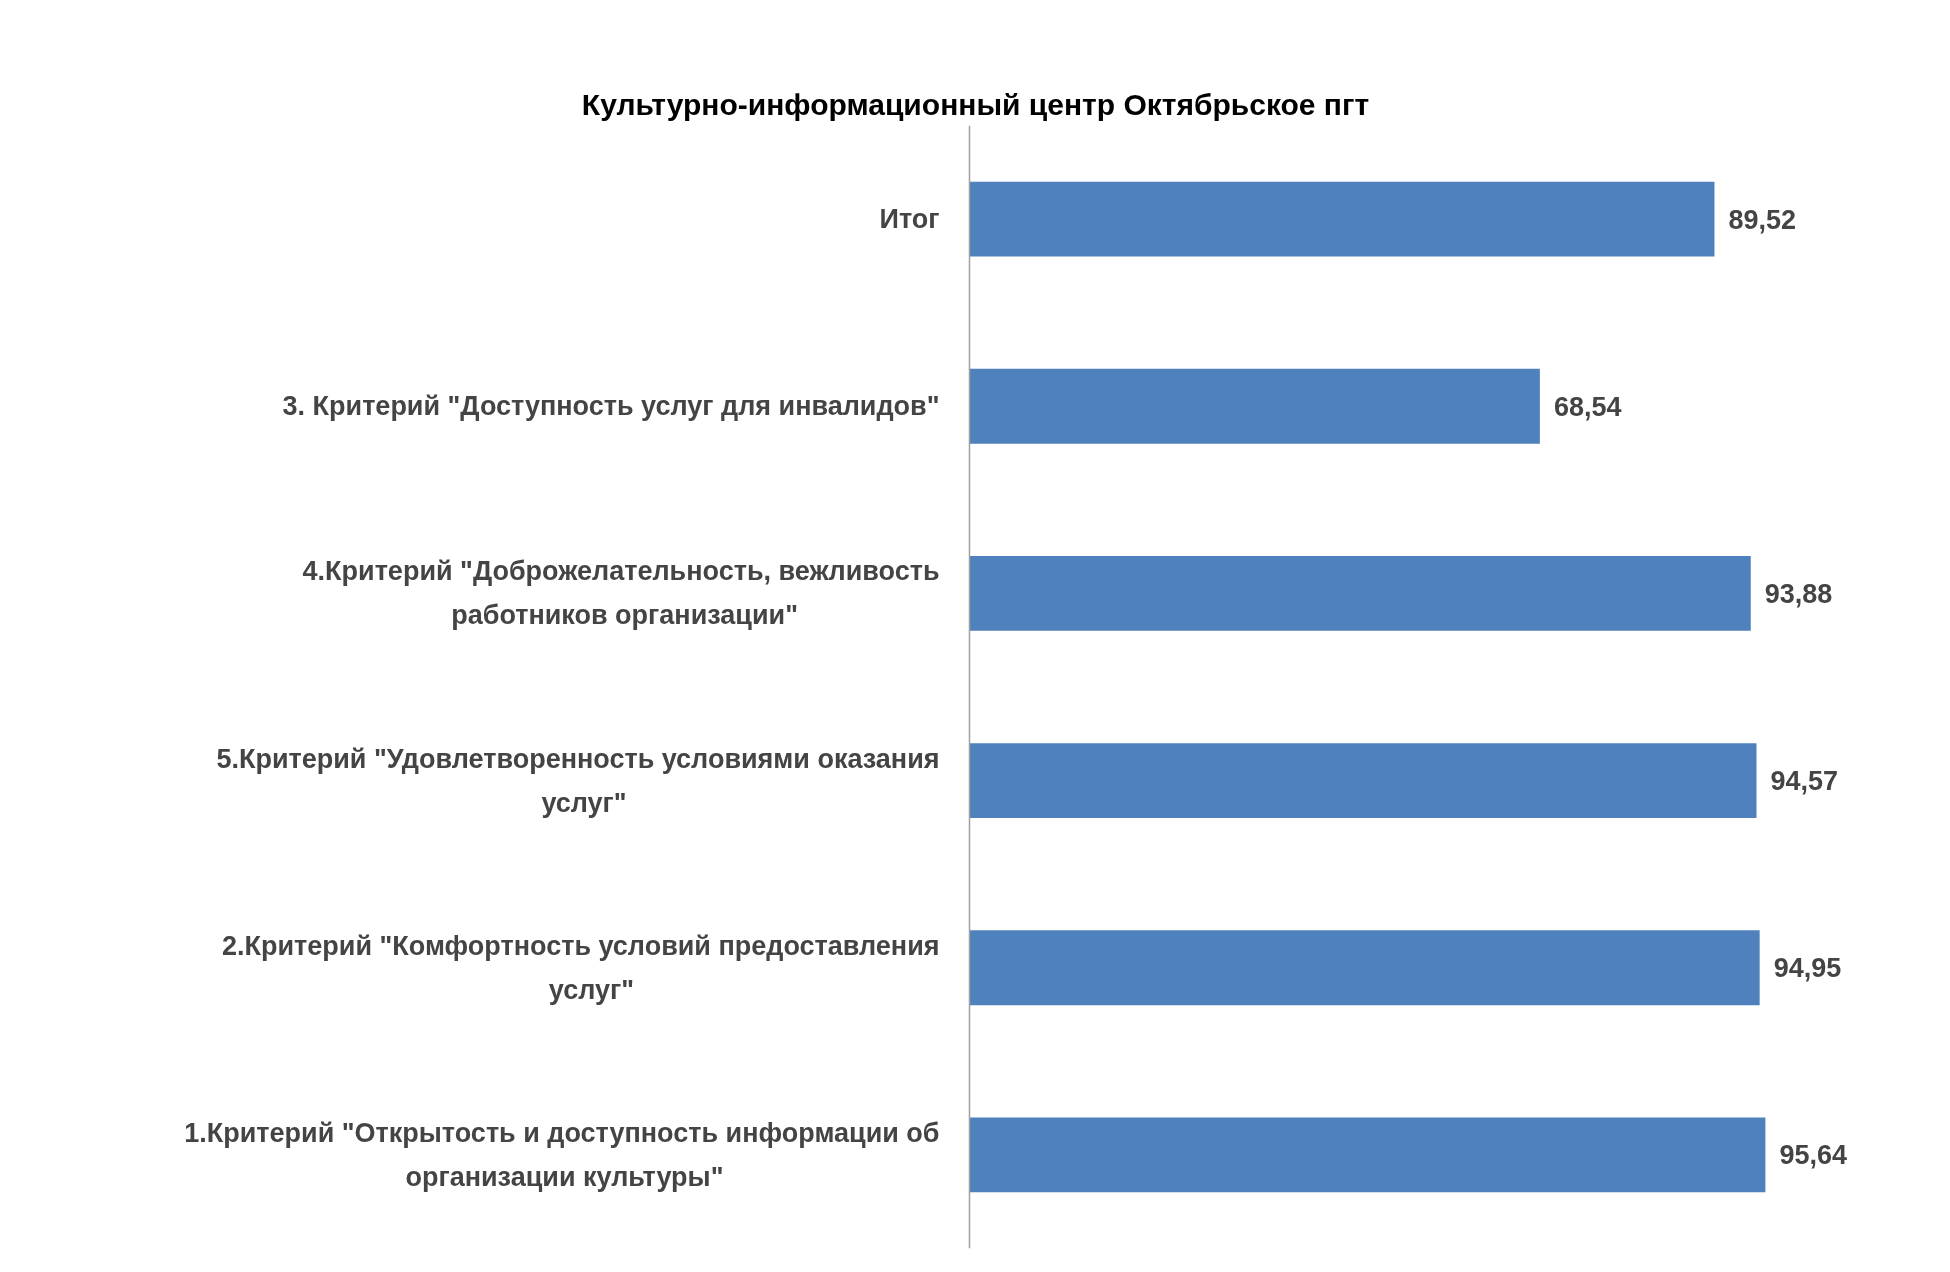 Image resolution: width=1950 pixels, height=1272 pixels. What do you see at coordinates (975, 104) in the screenshot?
I see `chart-title: Культурно-информационный центр Октябрьское пгт` at bounding box center [975, 104].